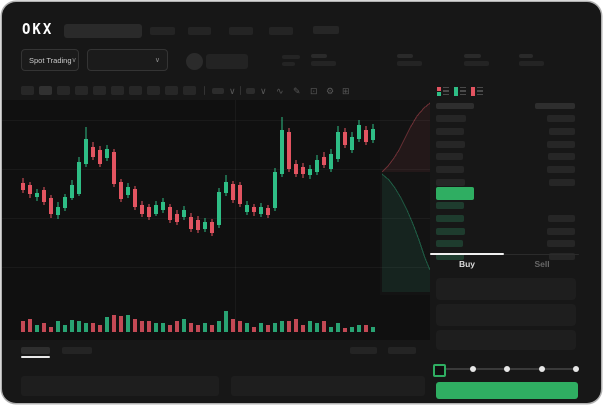 The image size is (603, 405). I want to click on tab-sell: Sell, so click(542, 264).